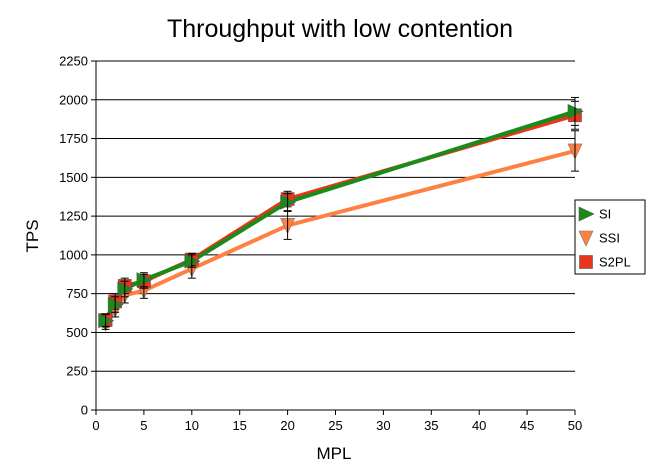 This screenshot has width=647, height=466. What do you see at coordinates (605, 214) in the screenshot?
I see `legend-label-si: SI` at bounding box center [605, 214].